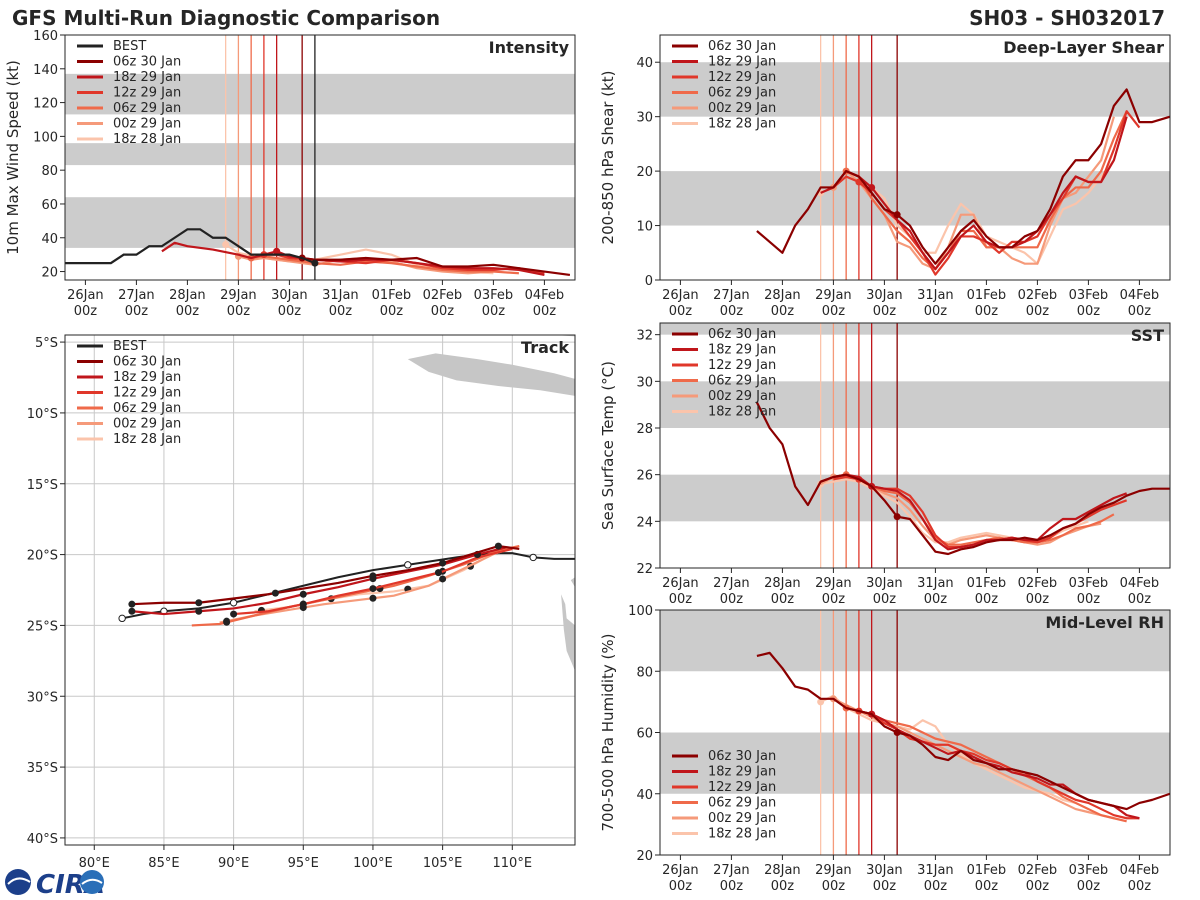  What do you see at coordinates (644, 734) in the screenshot?
I see `rh-ytick-label-2: 60` at bounding box center [644, 734].